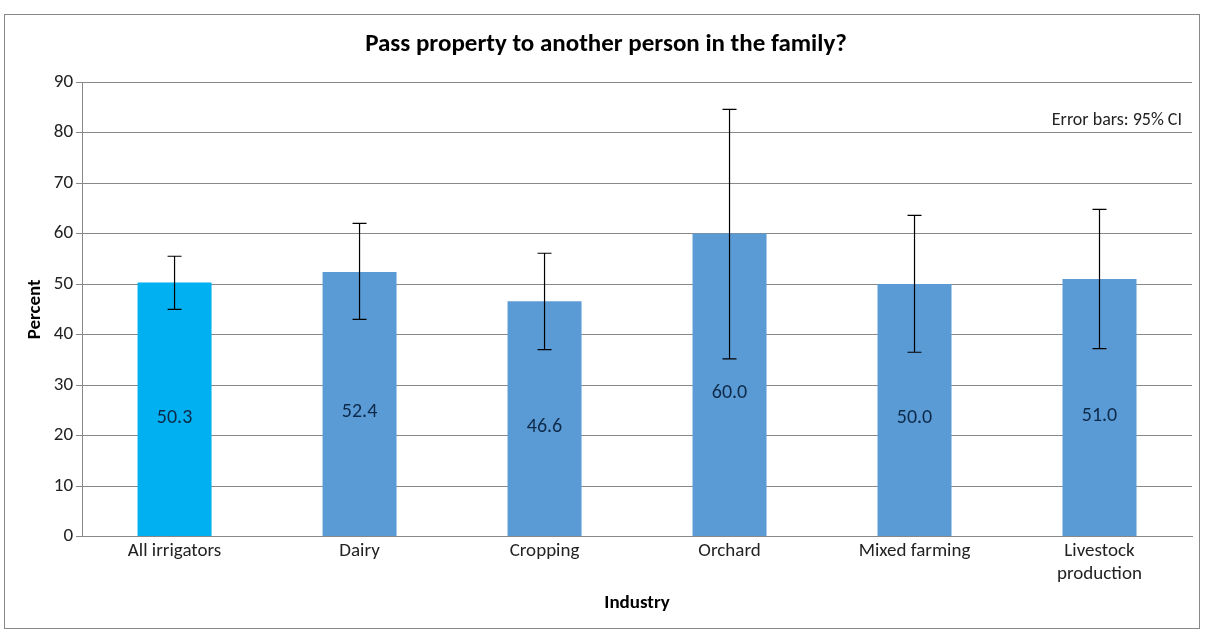  What do you see at coordinates (174, 415) in the screenshot?
I see `data-label: 50.3` at bounding box center [174, 415].